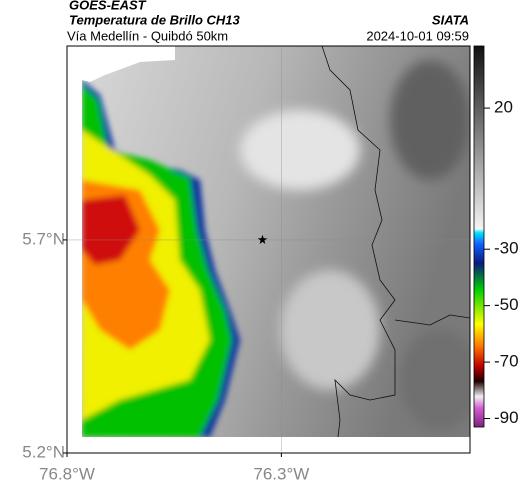  Describe the element at coordinates (67, 473) in the screenshot. I see `lon-label: 76.8°W` at that location.